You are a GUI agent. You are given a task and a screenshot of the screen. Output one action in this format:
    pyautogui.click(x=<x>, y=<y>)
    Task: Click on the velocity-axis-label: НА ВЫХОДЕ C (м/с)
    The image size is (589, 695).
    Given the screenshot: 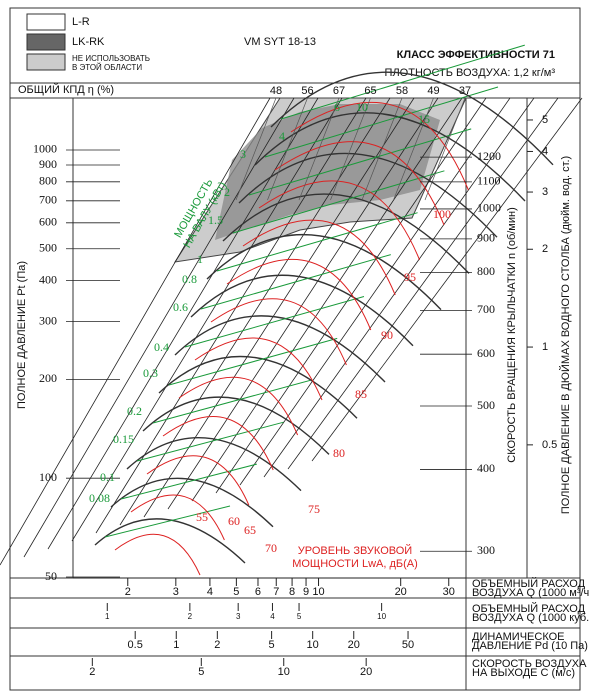 What is the action you would take?
    pyautogui.click(x=523, y=673)
    